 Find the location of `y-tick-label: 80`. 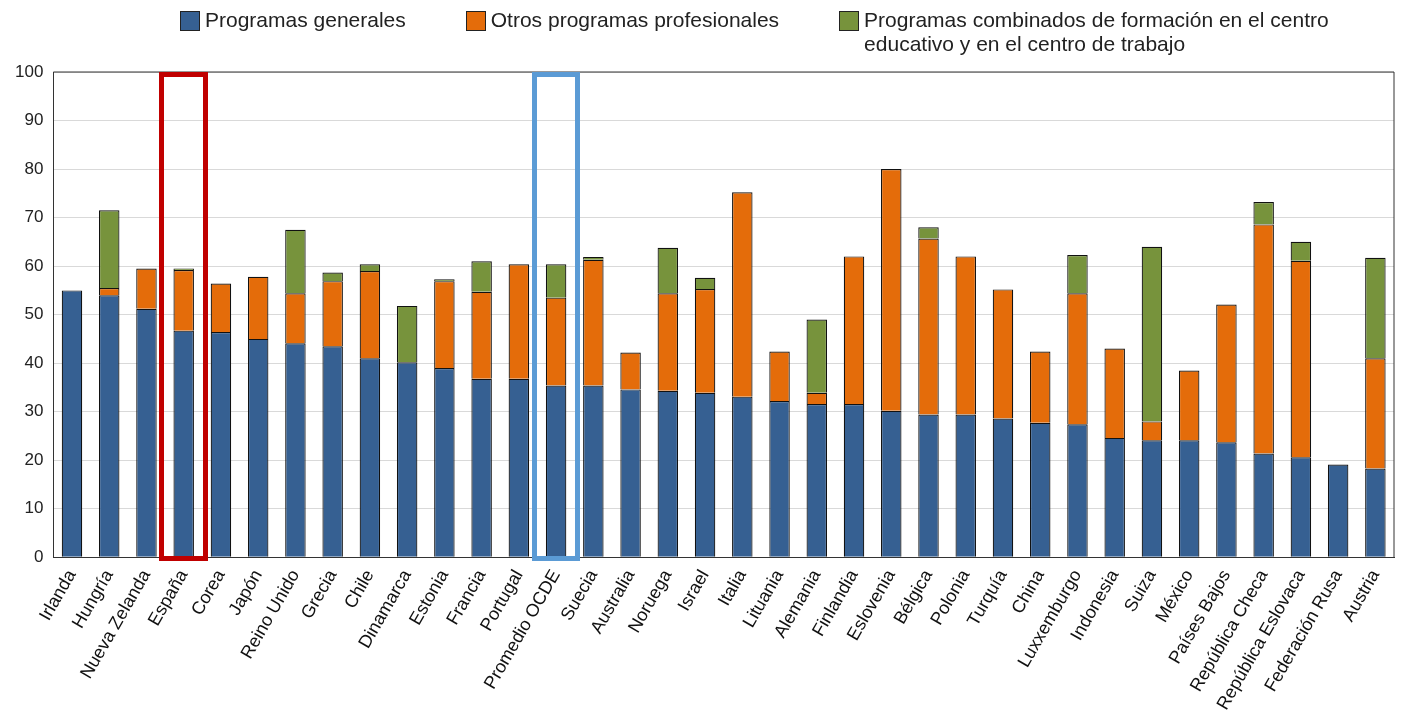

y-tick-label: 80 is located at coordinates (34, 168).